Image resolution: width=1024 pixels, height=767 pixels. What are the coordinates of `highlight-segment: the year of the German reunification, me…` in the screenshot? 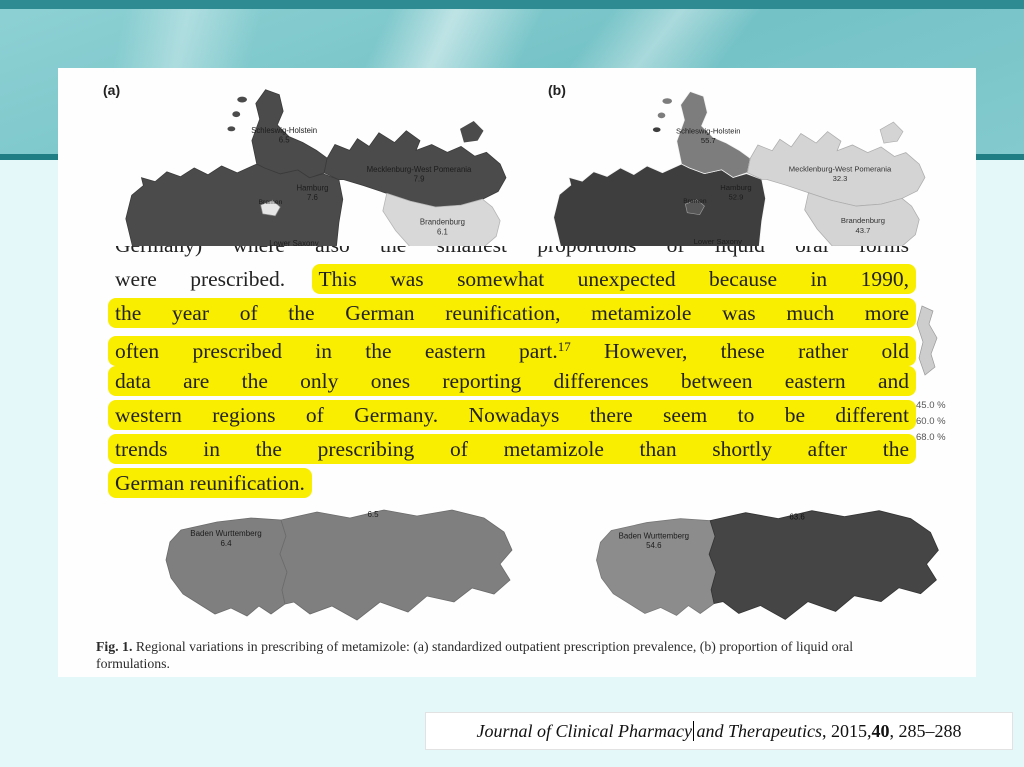 It's located at (512, 313).